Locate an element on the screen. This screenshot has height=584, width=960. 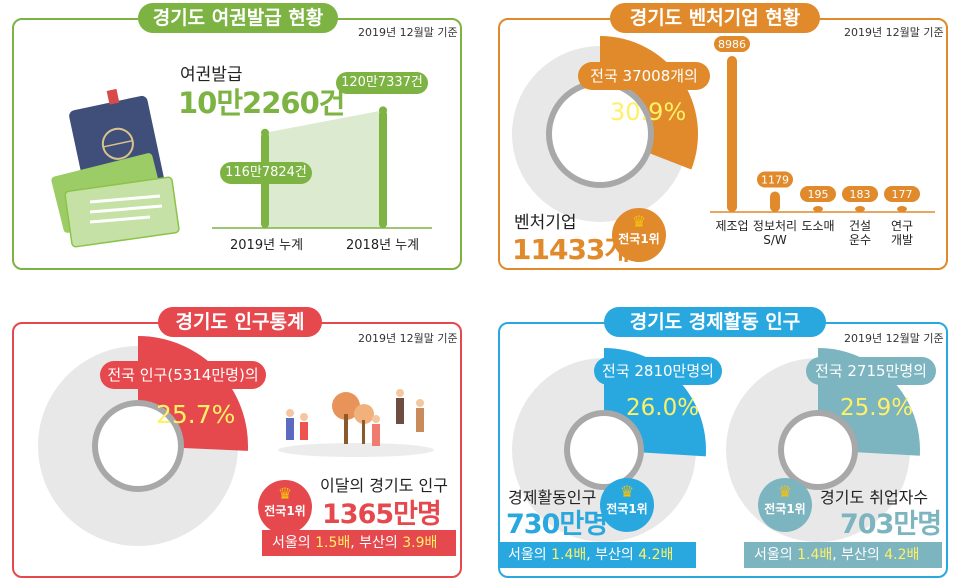
economic-right-compare-d: 4.2배 is located at coordinates (902, 555).